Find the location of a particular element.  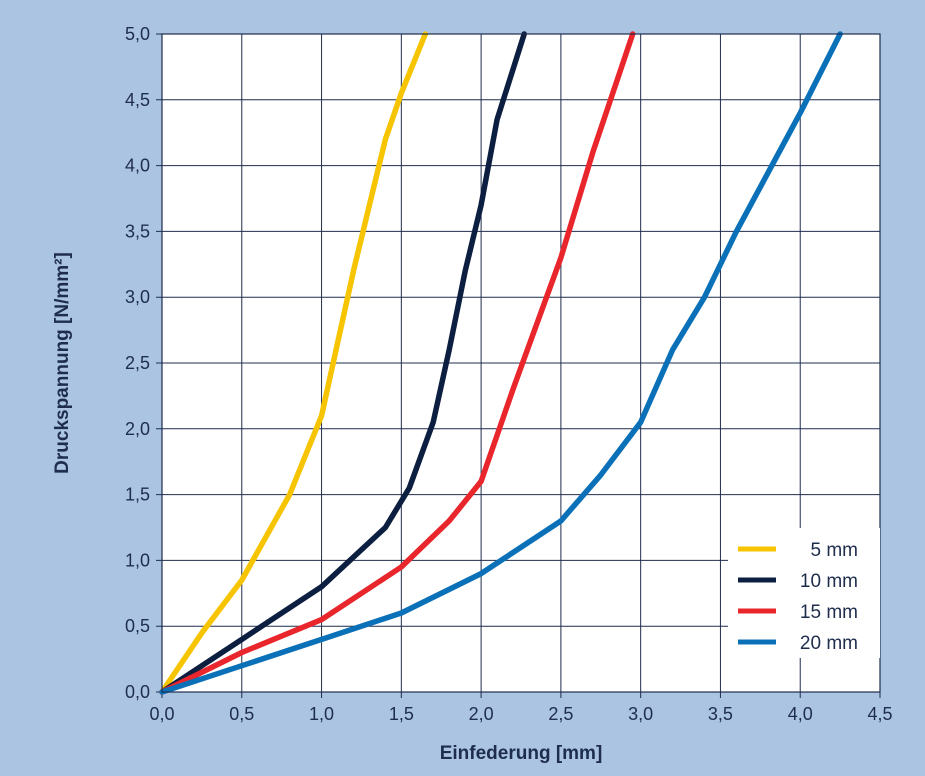

legend: 5 mm 10 mm 15 mm 20 mm is located at coordinates (804, 593).